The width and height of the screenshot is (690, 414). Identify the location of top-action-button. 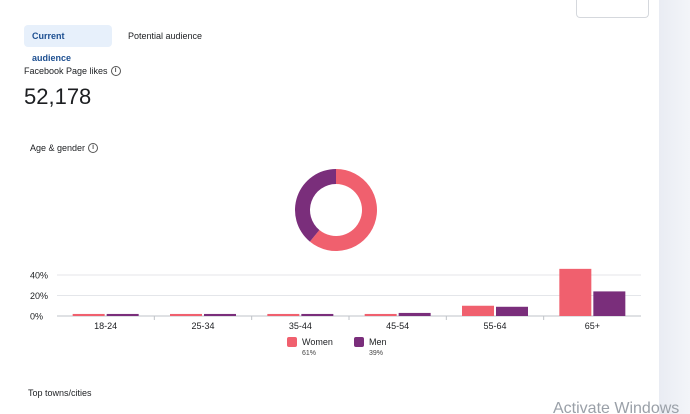
(612, 9).